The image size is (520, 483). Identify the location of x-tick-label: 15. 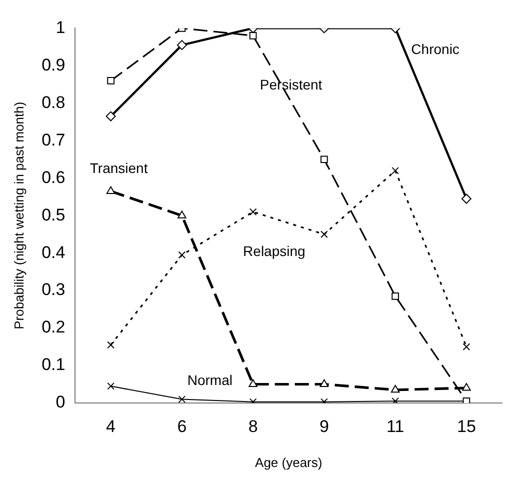
(466, 426).